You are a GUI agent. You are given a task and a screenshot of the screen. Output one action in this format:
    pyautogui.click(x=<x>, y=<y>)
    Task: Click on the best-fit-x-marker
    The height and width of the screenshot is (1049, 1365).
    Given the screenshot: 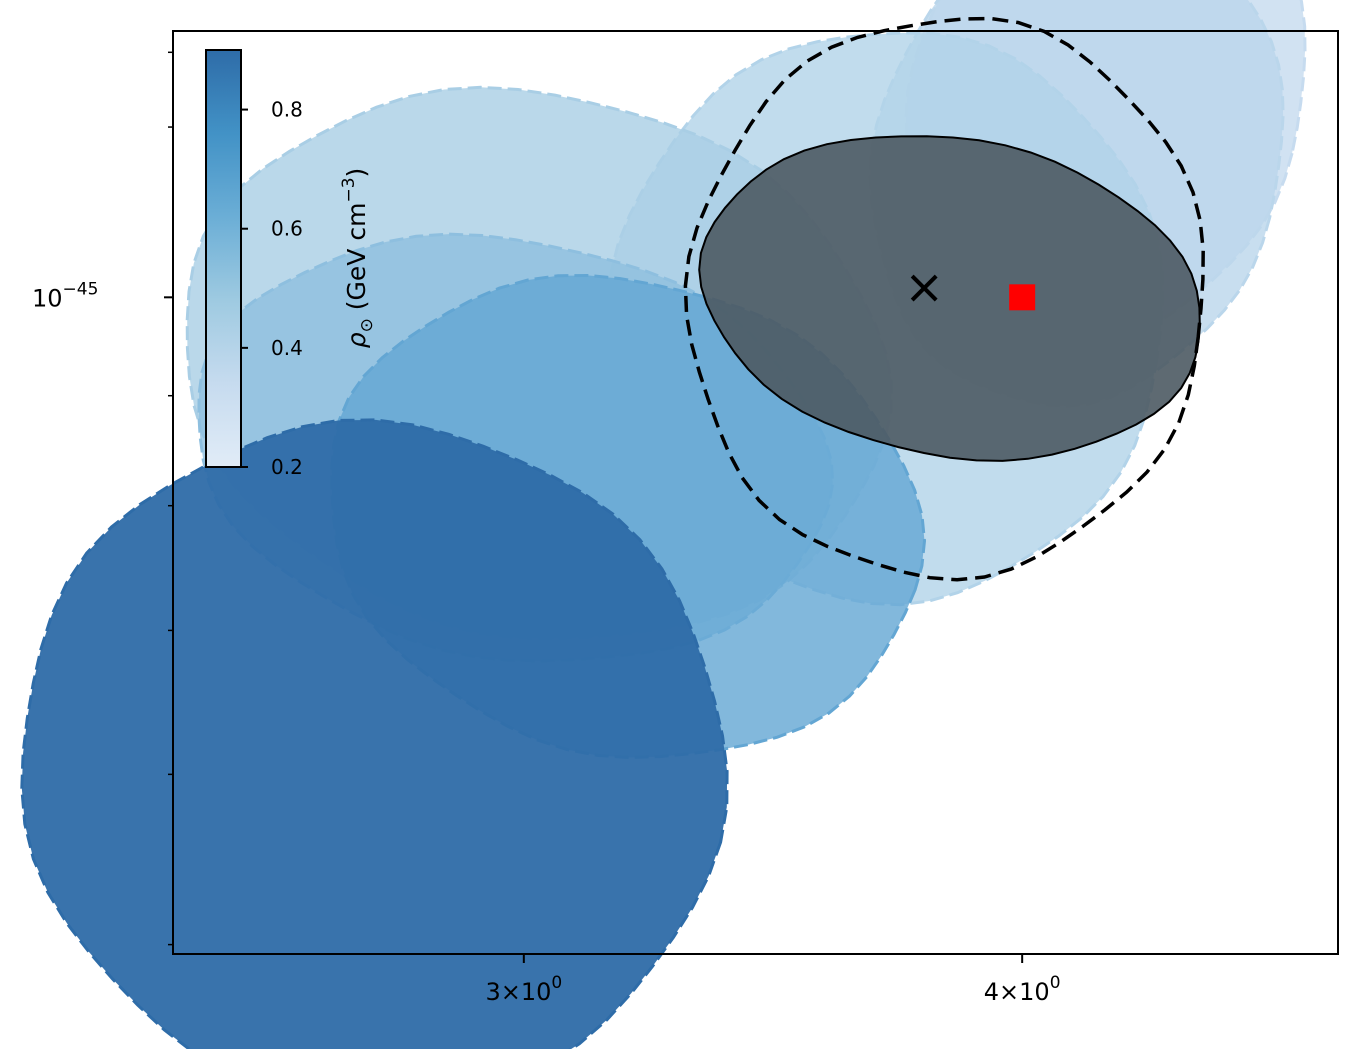 What is the action you would take?
    pyautogui.click(x=924, y=288)
    